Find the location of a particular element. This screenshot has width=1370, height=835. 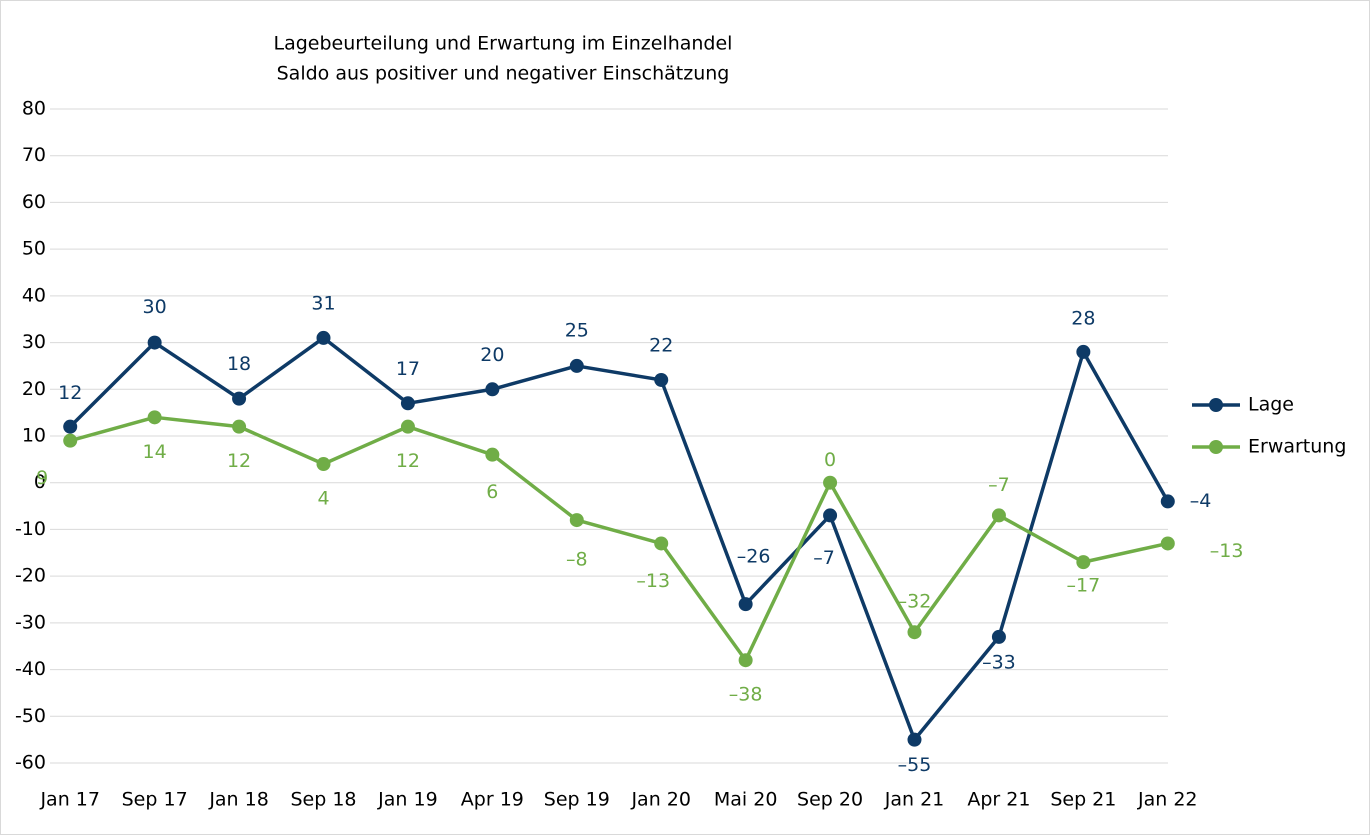

data-label: –33 is located at coordinates (999, 662).